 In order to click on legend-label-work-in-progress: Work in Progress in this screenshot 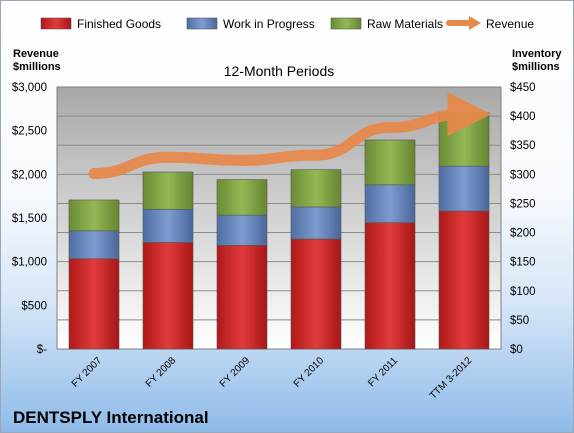, I will do `click(269, 24)`.